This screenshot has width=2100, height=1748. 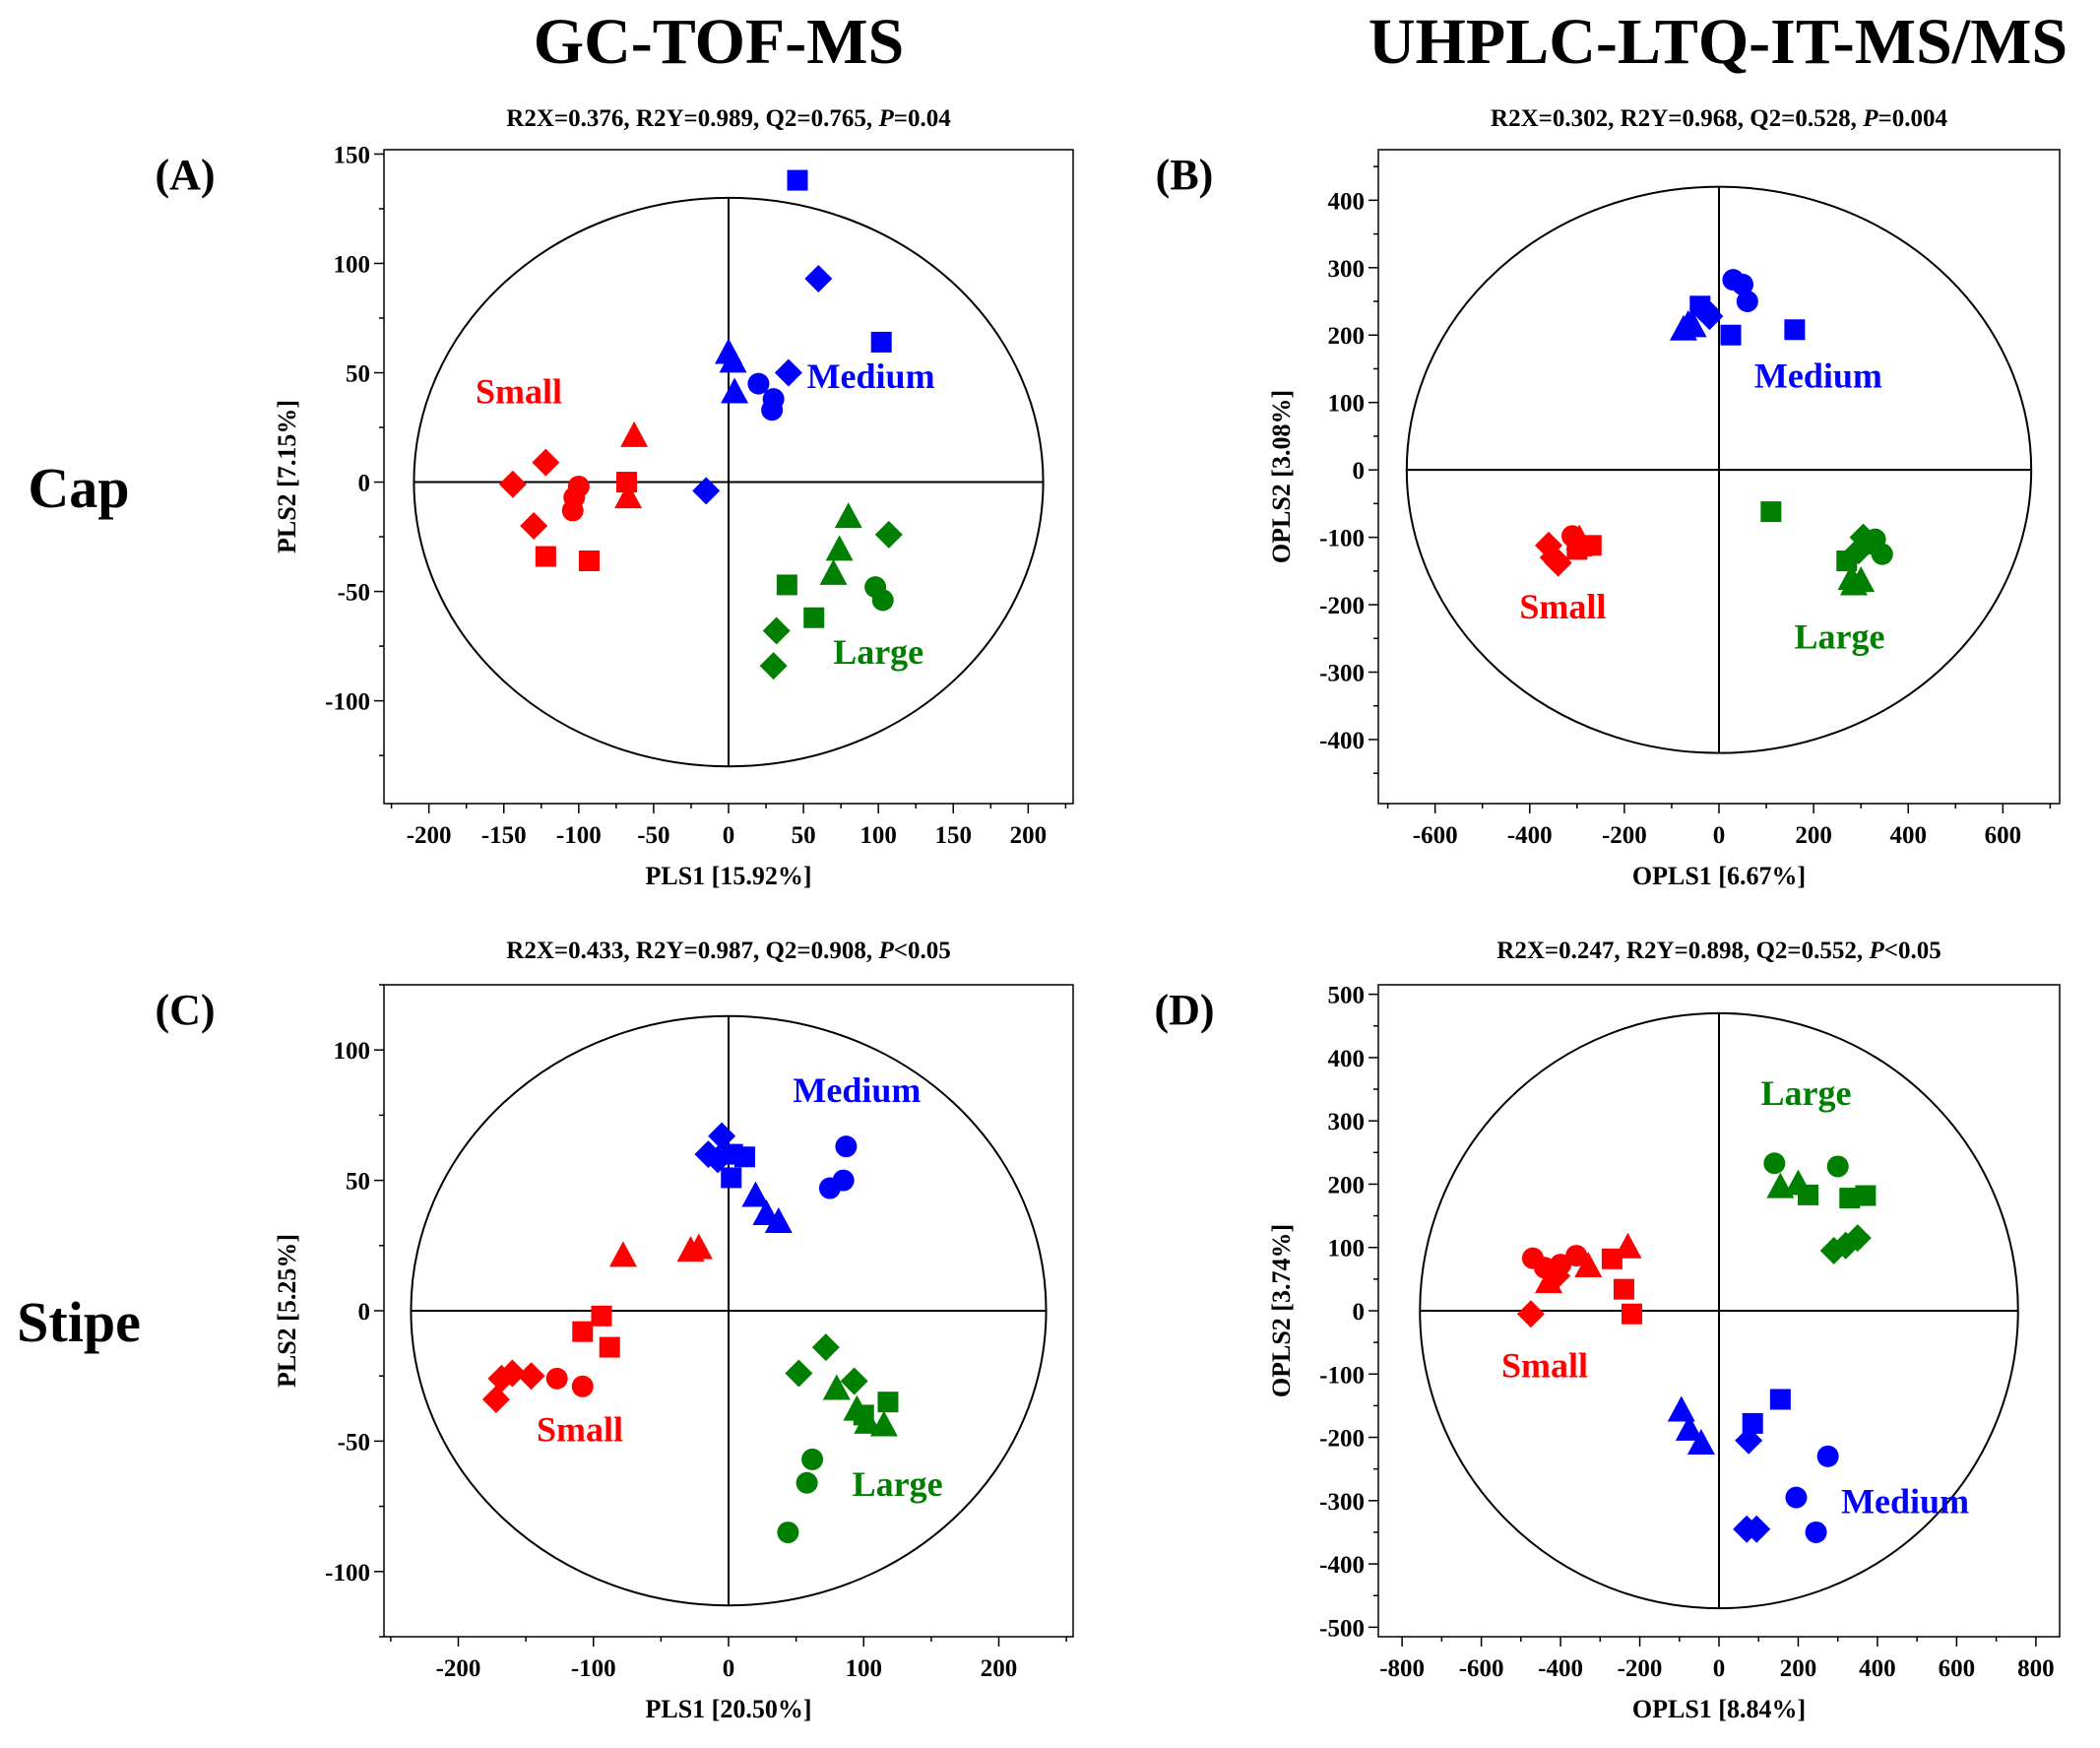 I want to click on x-axis-label: PLS1 [15.92%], so click(x=729, y=876).